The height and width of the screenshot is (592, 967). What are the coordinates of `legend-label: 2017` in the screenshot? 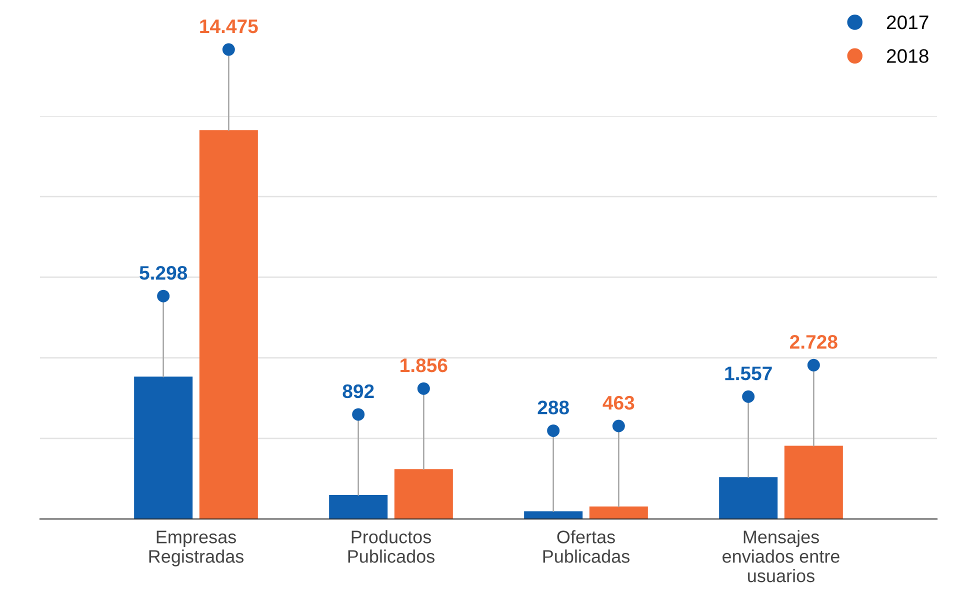 It's located at (907, 22).